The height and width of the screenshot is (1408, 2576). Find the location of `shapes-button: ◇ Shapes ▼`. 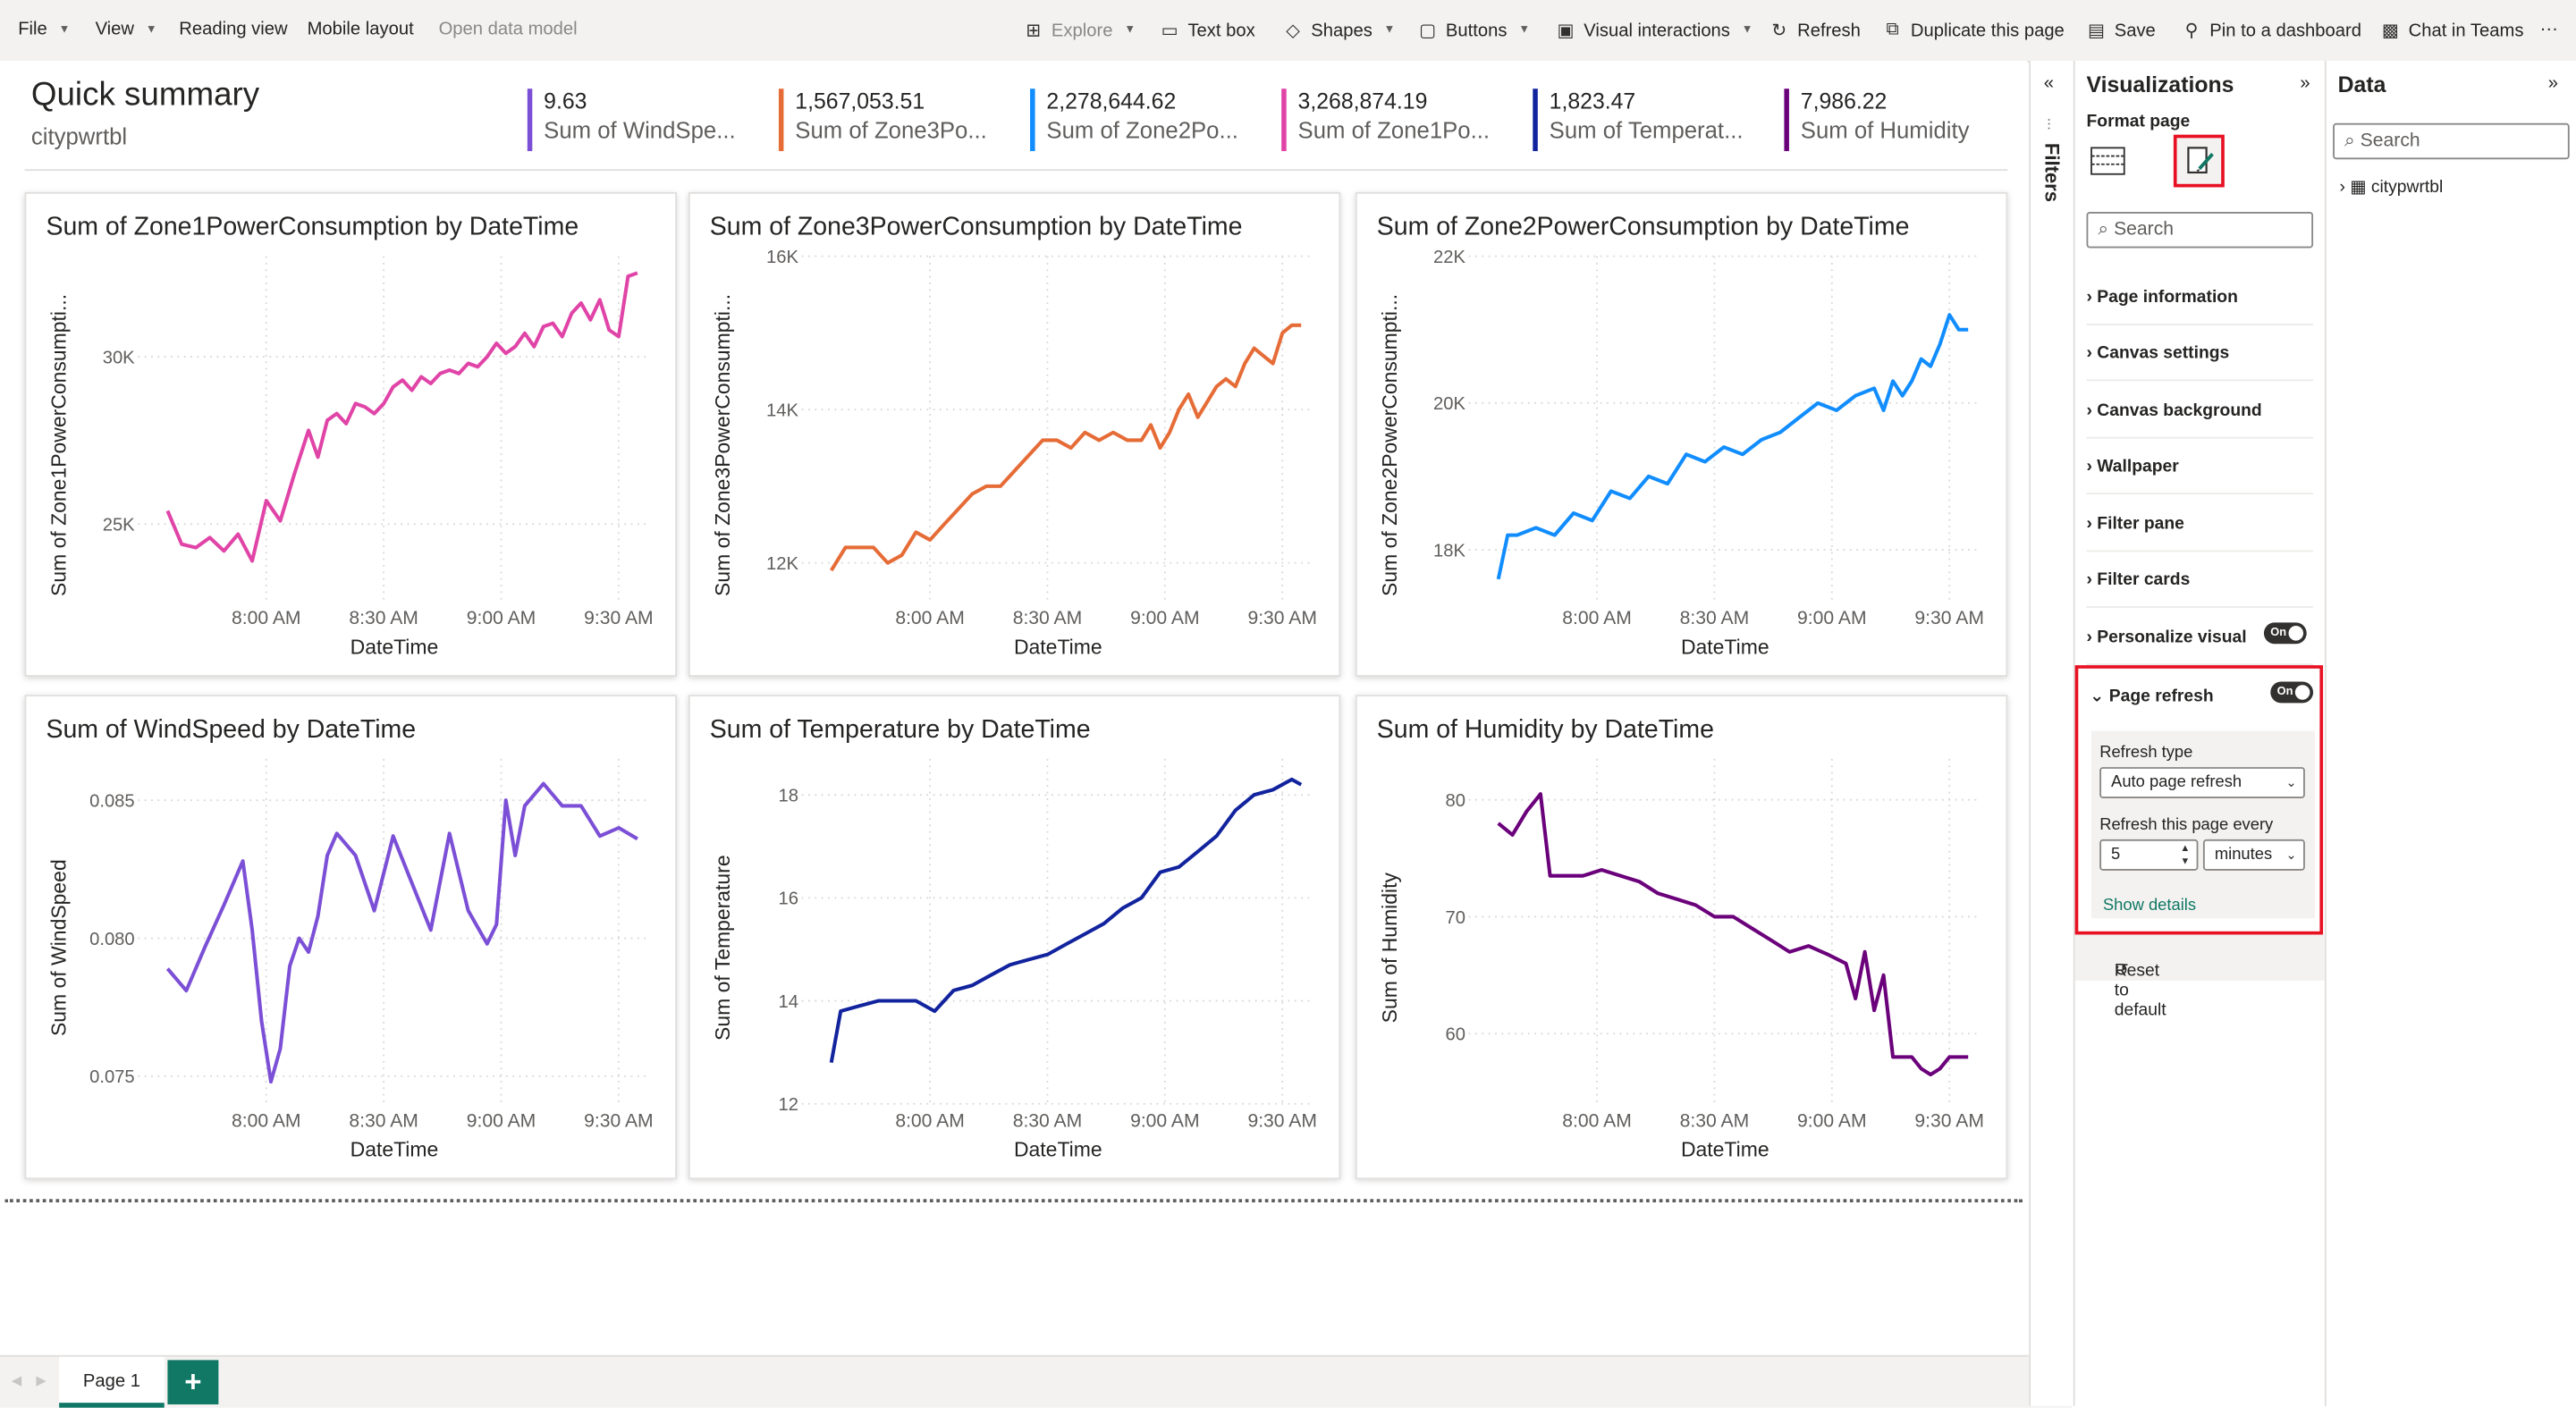

shapes-button: ◇ Shapes ▼ is located at coordinates (1338, 31).